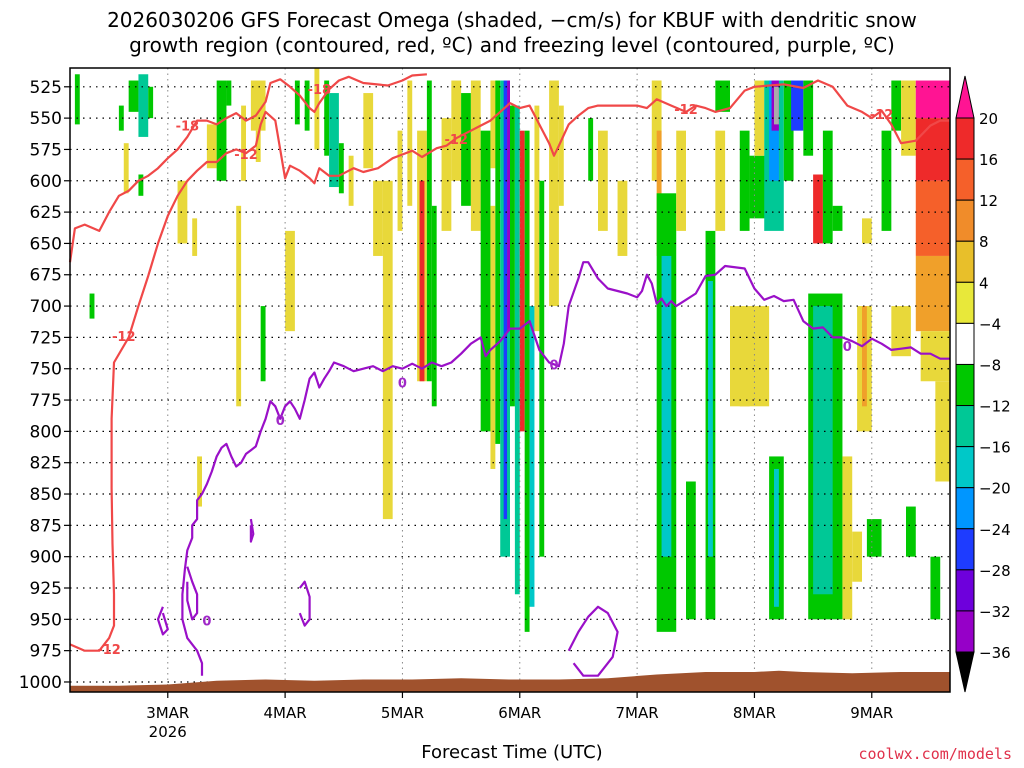  What do you see at coordinates (965, 672) in the screenshot?
I see `colorbar-min-arrow` at bounding box center [965, 672].